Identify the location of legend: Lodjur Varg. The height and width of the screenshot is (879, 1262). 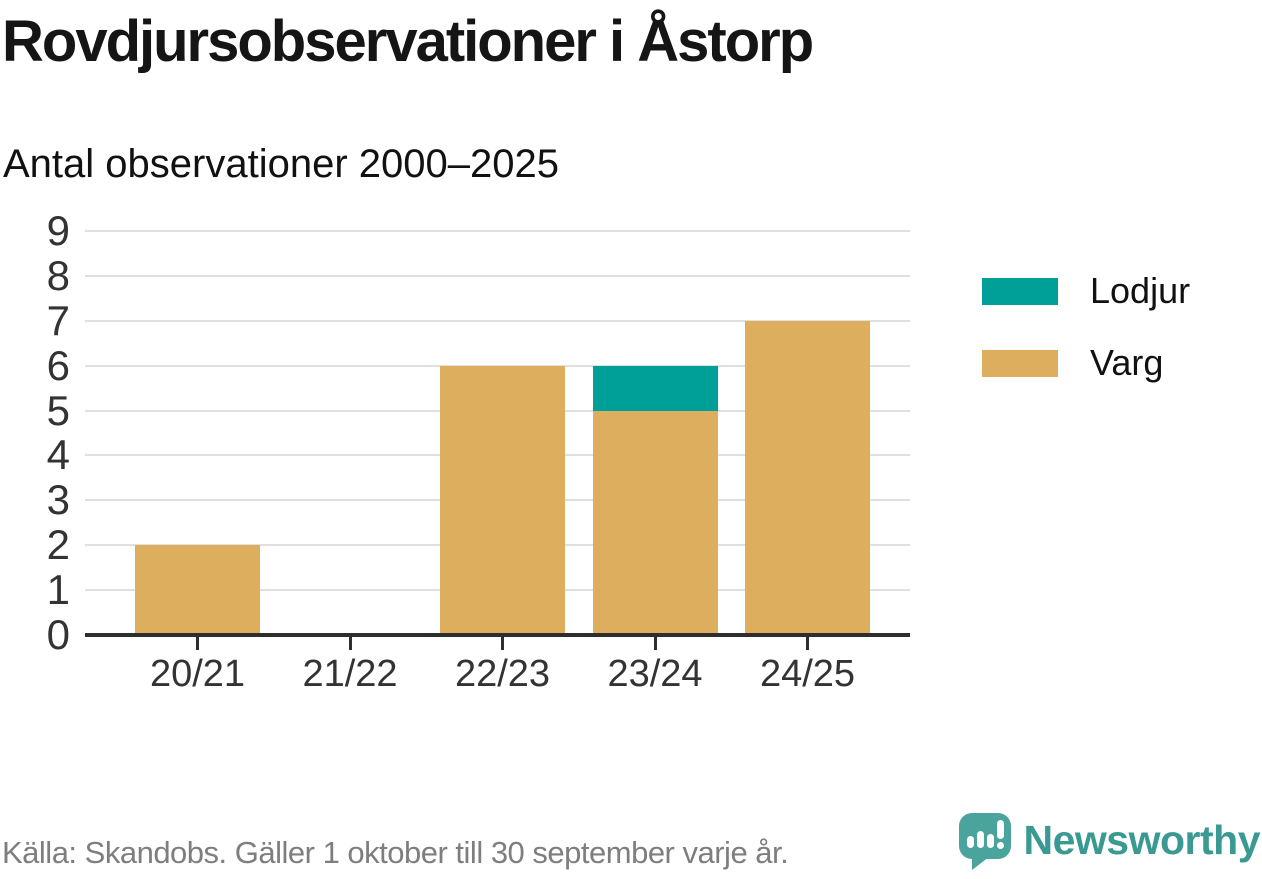
(1086, 327).